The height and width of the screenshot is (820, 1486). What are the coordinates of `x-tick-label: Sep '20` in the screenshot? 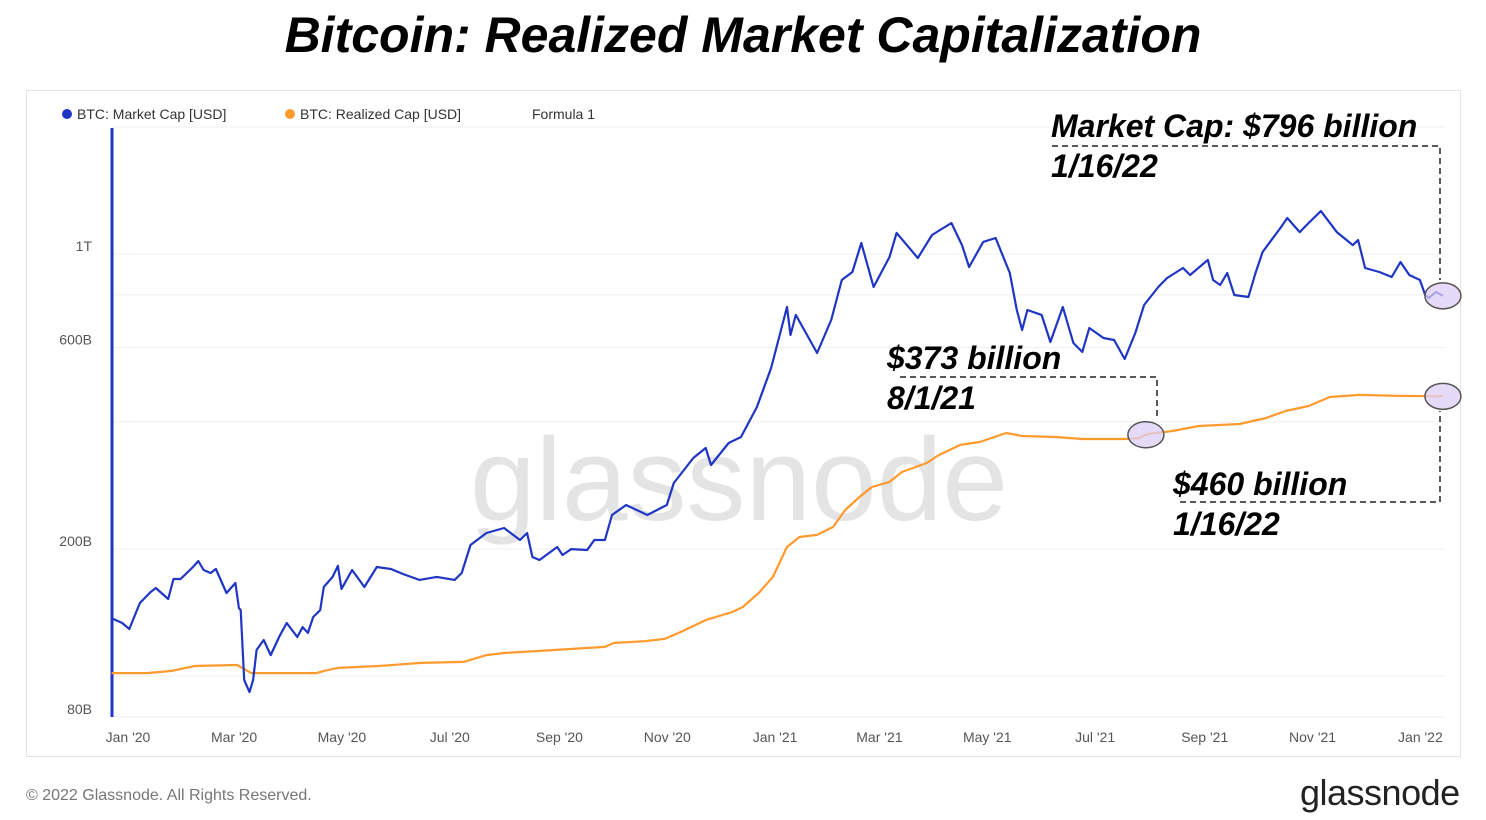 It's located at (559, 737).